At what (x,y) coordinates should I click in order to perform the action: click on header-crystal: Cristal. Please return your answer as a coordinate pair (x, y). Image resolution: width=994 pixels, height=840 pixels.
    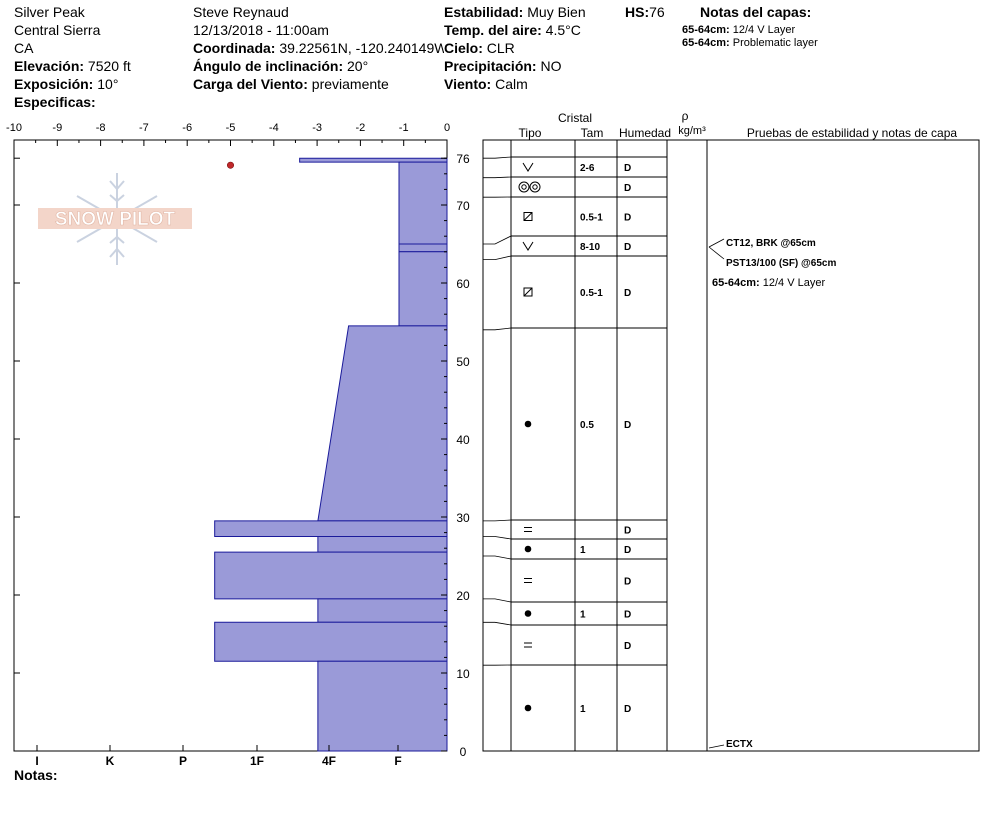
    Looking at the image, I should click on (575, 118).